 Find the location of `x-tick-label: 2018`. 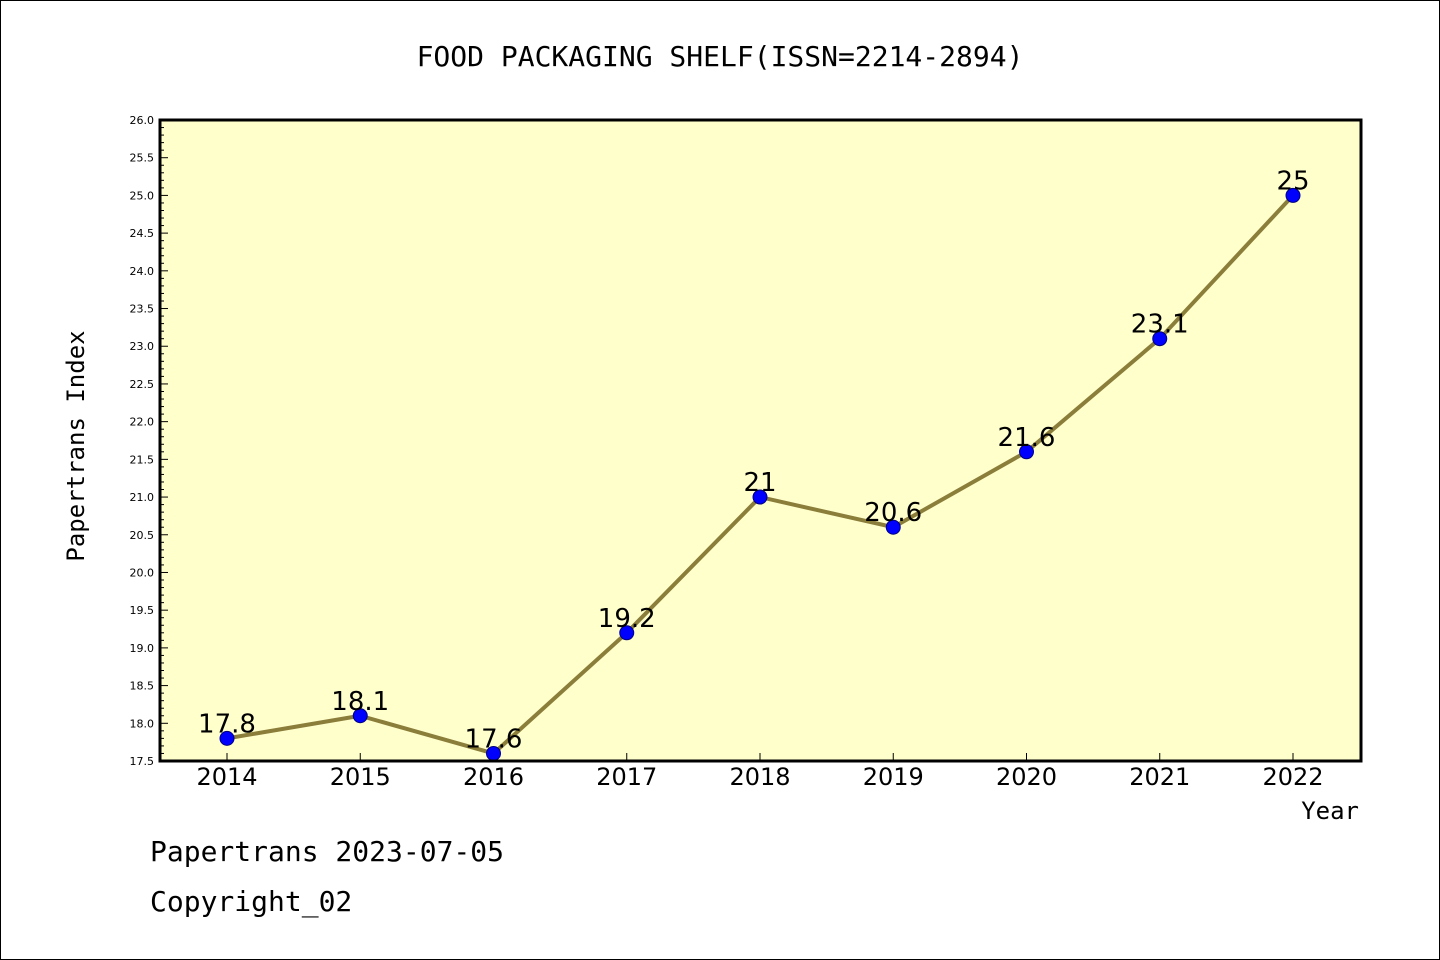

x-tick-label: 2018 is located at coordinates (759, 777).